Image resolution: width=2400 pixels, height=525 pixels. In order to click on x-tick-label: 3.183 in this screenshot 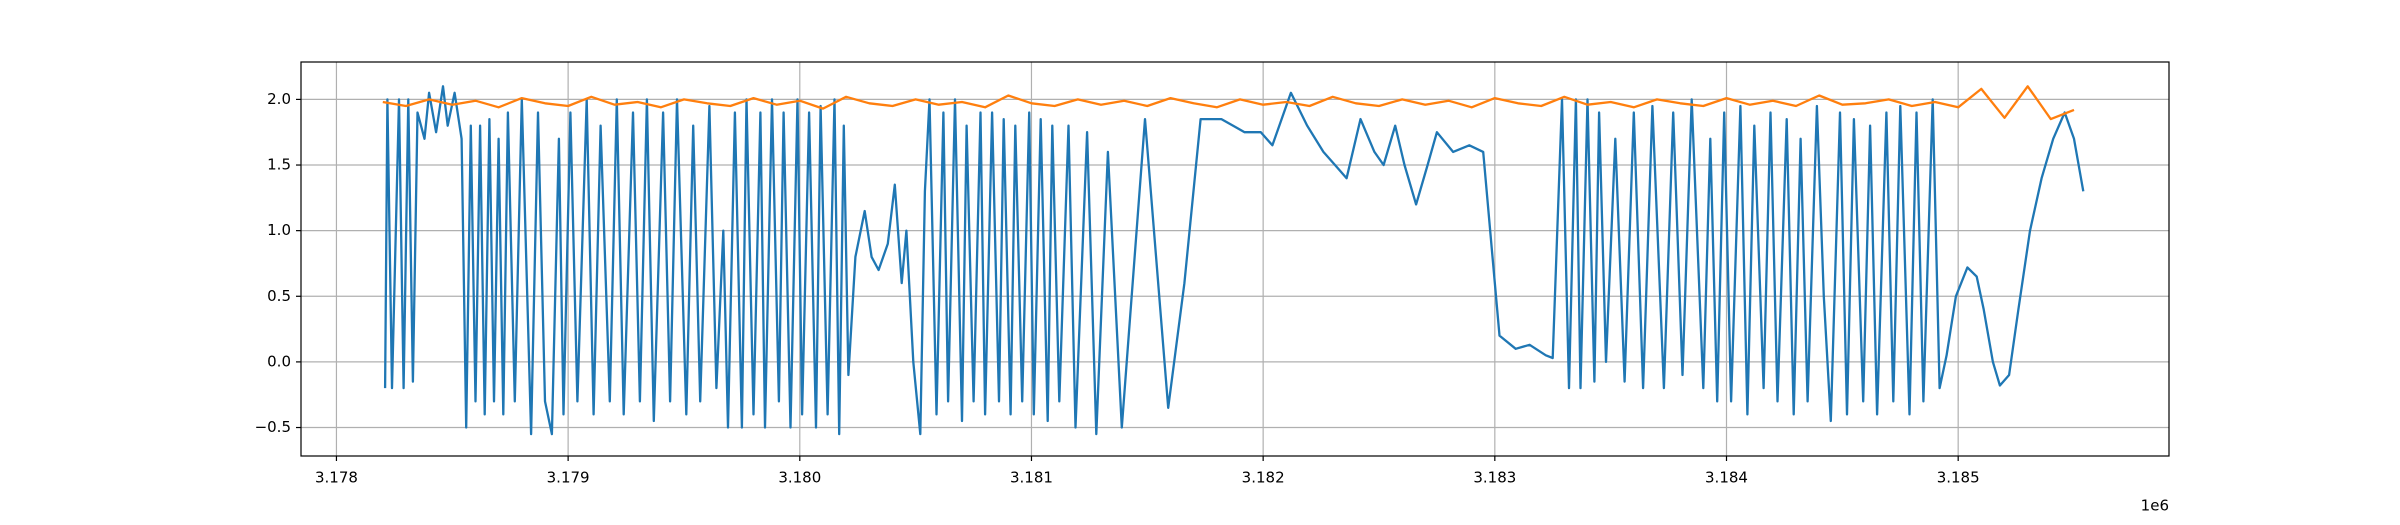, I will do `click(1494, 478)`.